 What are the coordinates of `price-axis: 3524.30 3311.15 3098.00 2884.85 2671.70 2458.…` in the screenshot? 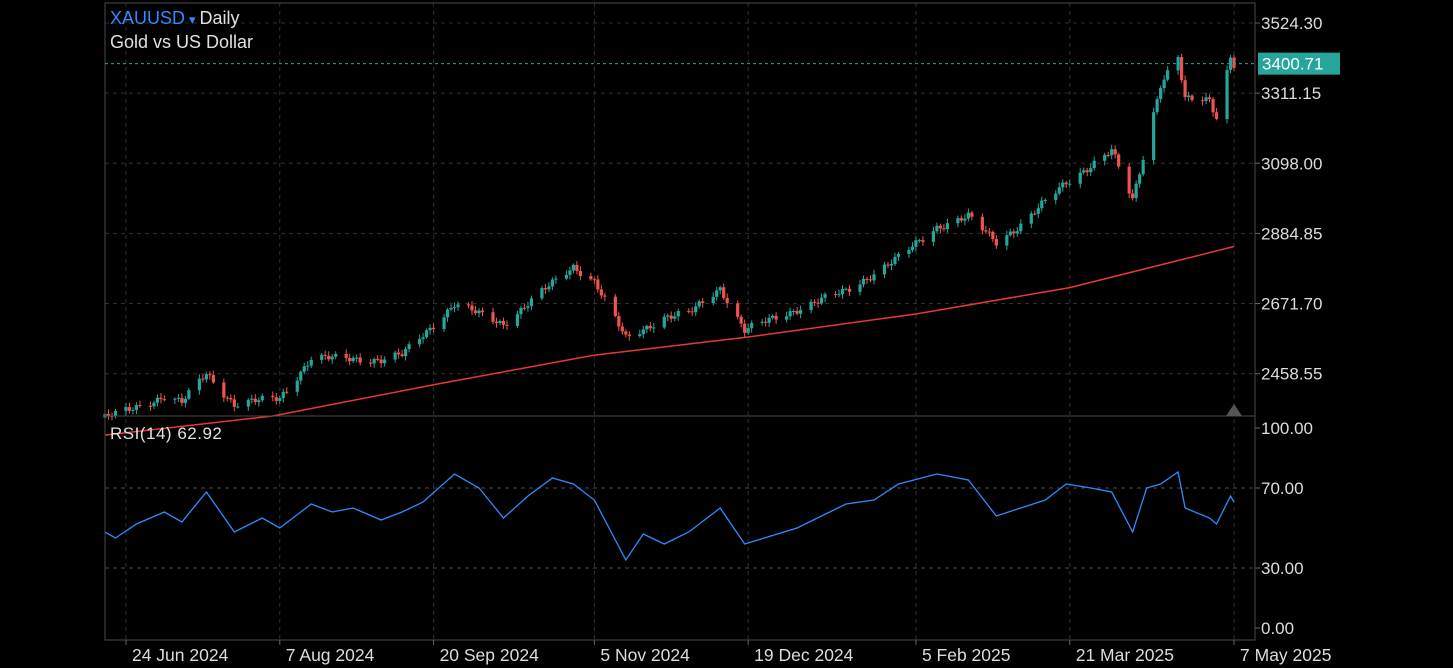 It's located at (1288, 199).